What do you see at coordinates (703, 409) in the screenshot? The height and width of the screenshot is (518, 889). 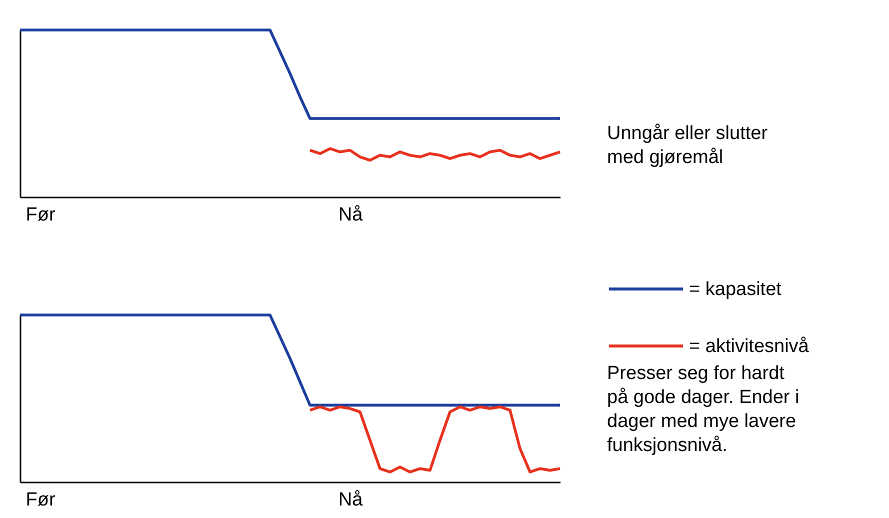 I see `text: Presser seg for hardt på gode dager. Ender i dager med mye lavere funksjonsnivå.` at bounding box center [703, 409].